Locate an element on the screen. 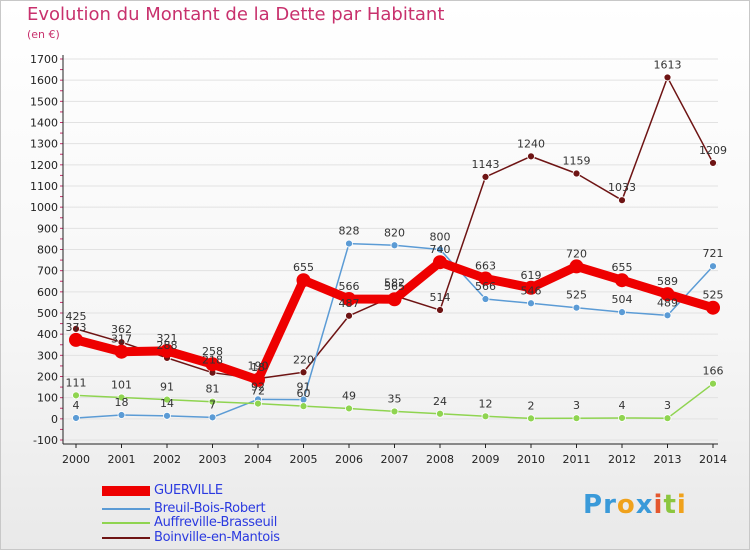 The width and height of the screenshot is (750, 550). legend-label: GUERVILLE is located at coordinates (188, 490).